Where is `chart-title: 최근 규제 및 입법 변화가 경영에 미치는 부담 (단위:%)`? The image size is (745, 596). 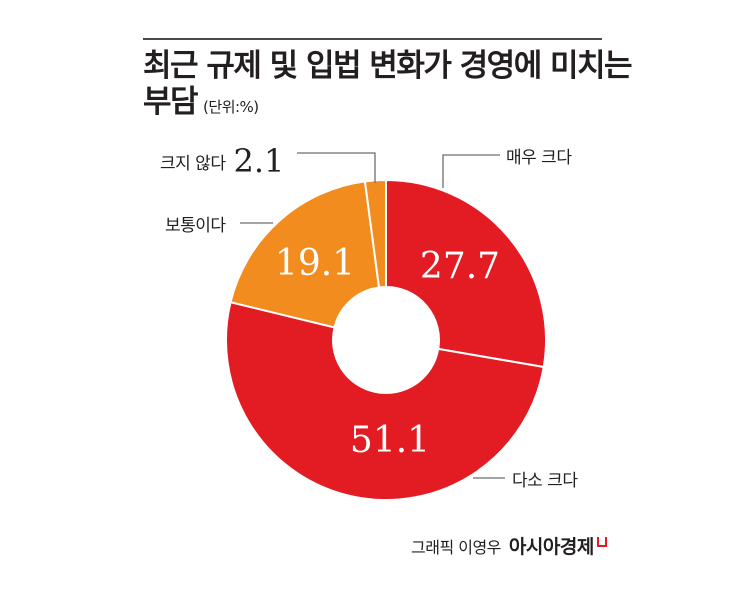
chart-title: 최근 규제 및 입법 변화가 경영에 미치는 부담 (단위:%) is located at coordinates (388, 86).